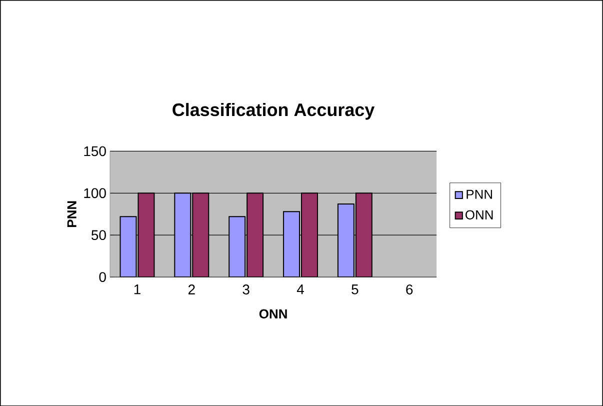 The width and height of the screenshot is (603, 406). What do you see at coordinates (479, 215) in the screenshot?
I see `legend-label: ONN` at bounding box center [479, 215].